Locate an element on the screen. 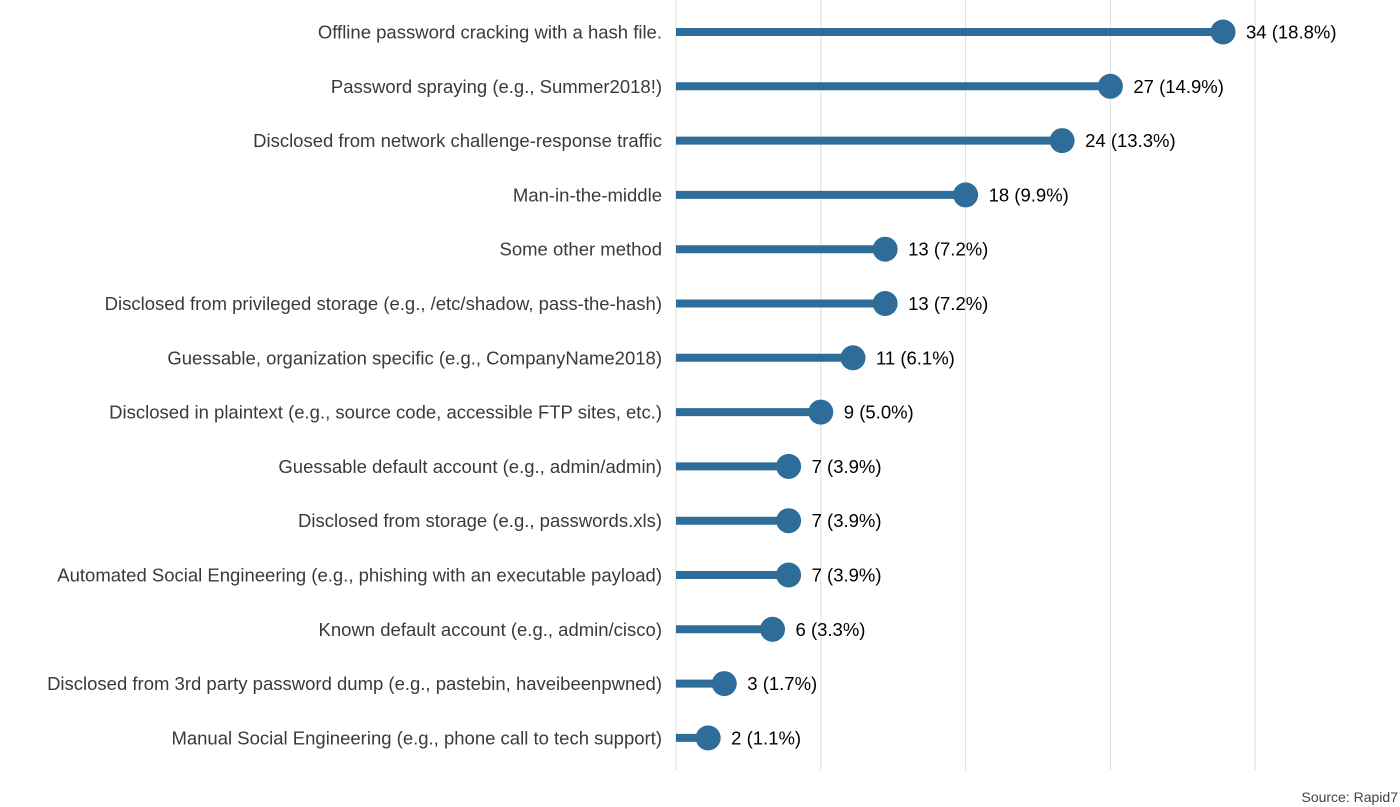 The height and width of the screenshot is (807, 1400). source-note: Source: Rapid7 is located at coordinates (1349, 797).